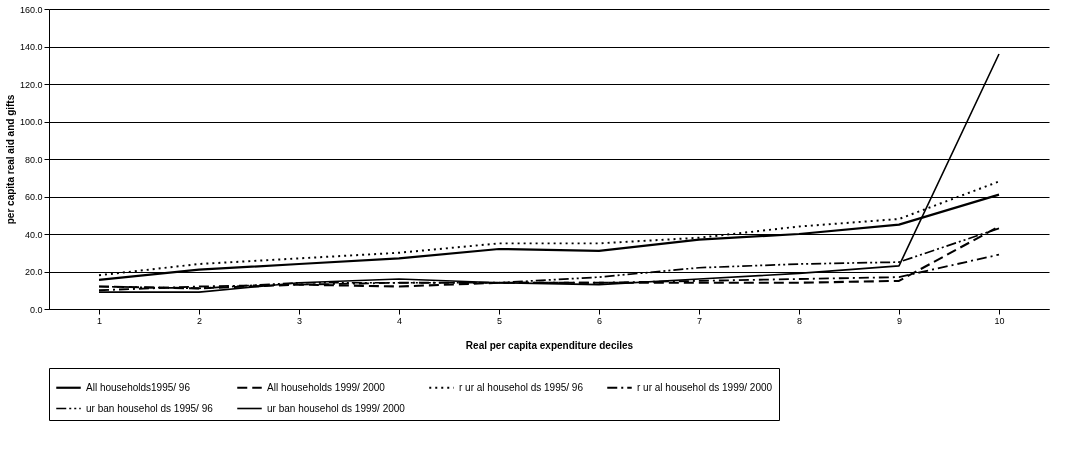 The height and width of the screenshot is (456, 1087). I want to click on y-tick-label: 160.0, so click(31, 9).